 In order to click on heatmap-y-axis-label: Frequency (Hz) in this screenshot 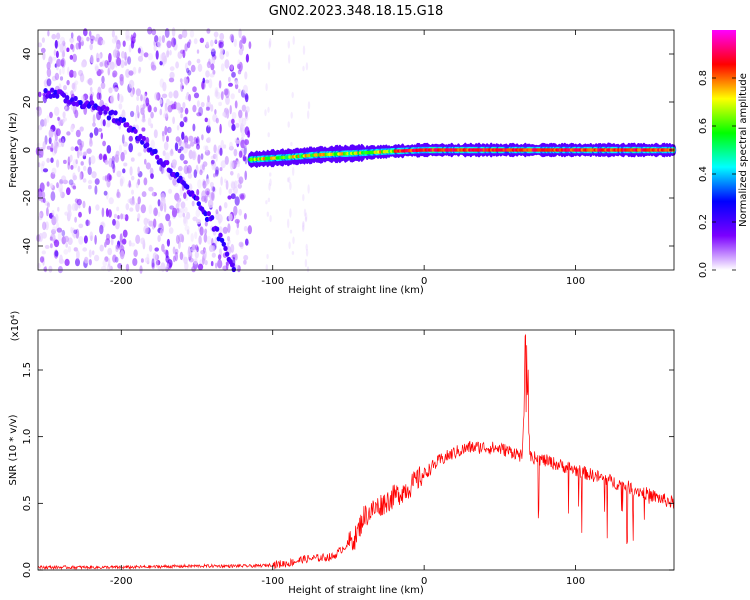, I will do `click(13, 150)`.